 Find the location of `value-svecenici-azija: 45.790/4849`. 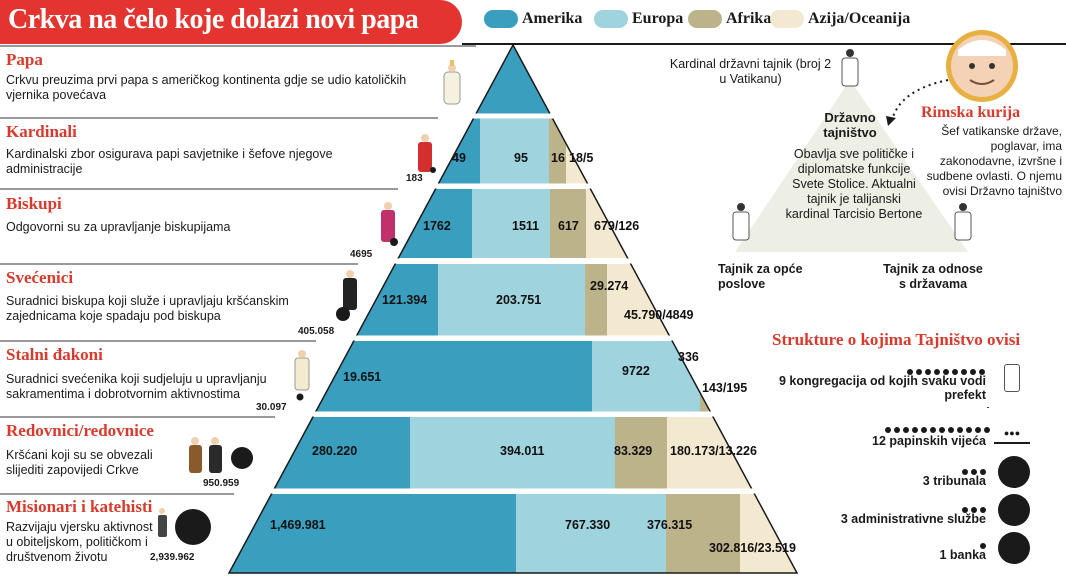

value-svecenici-azija: 45.790/4849 is located at coordinates (659, 315).